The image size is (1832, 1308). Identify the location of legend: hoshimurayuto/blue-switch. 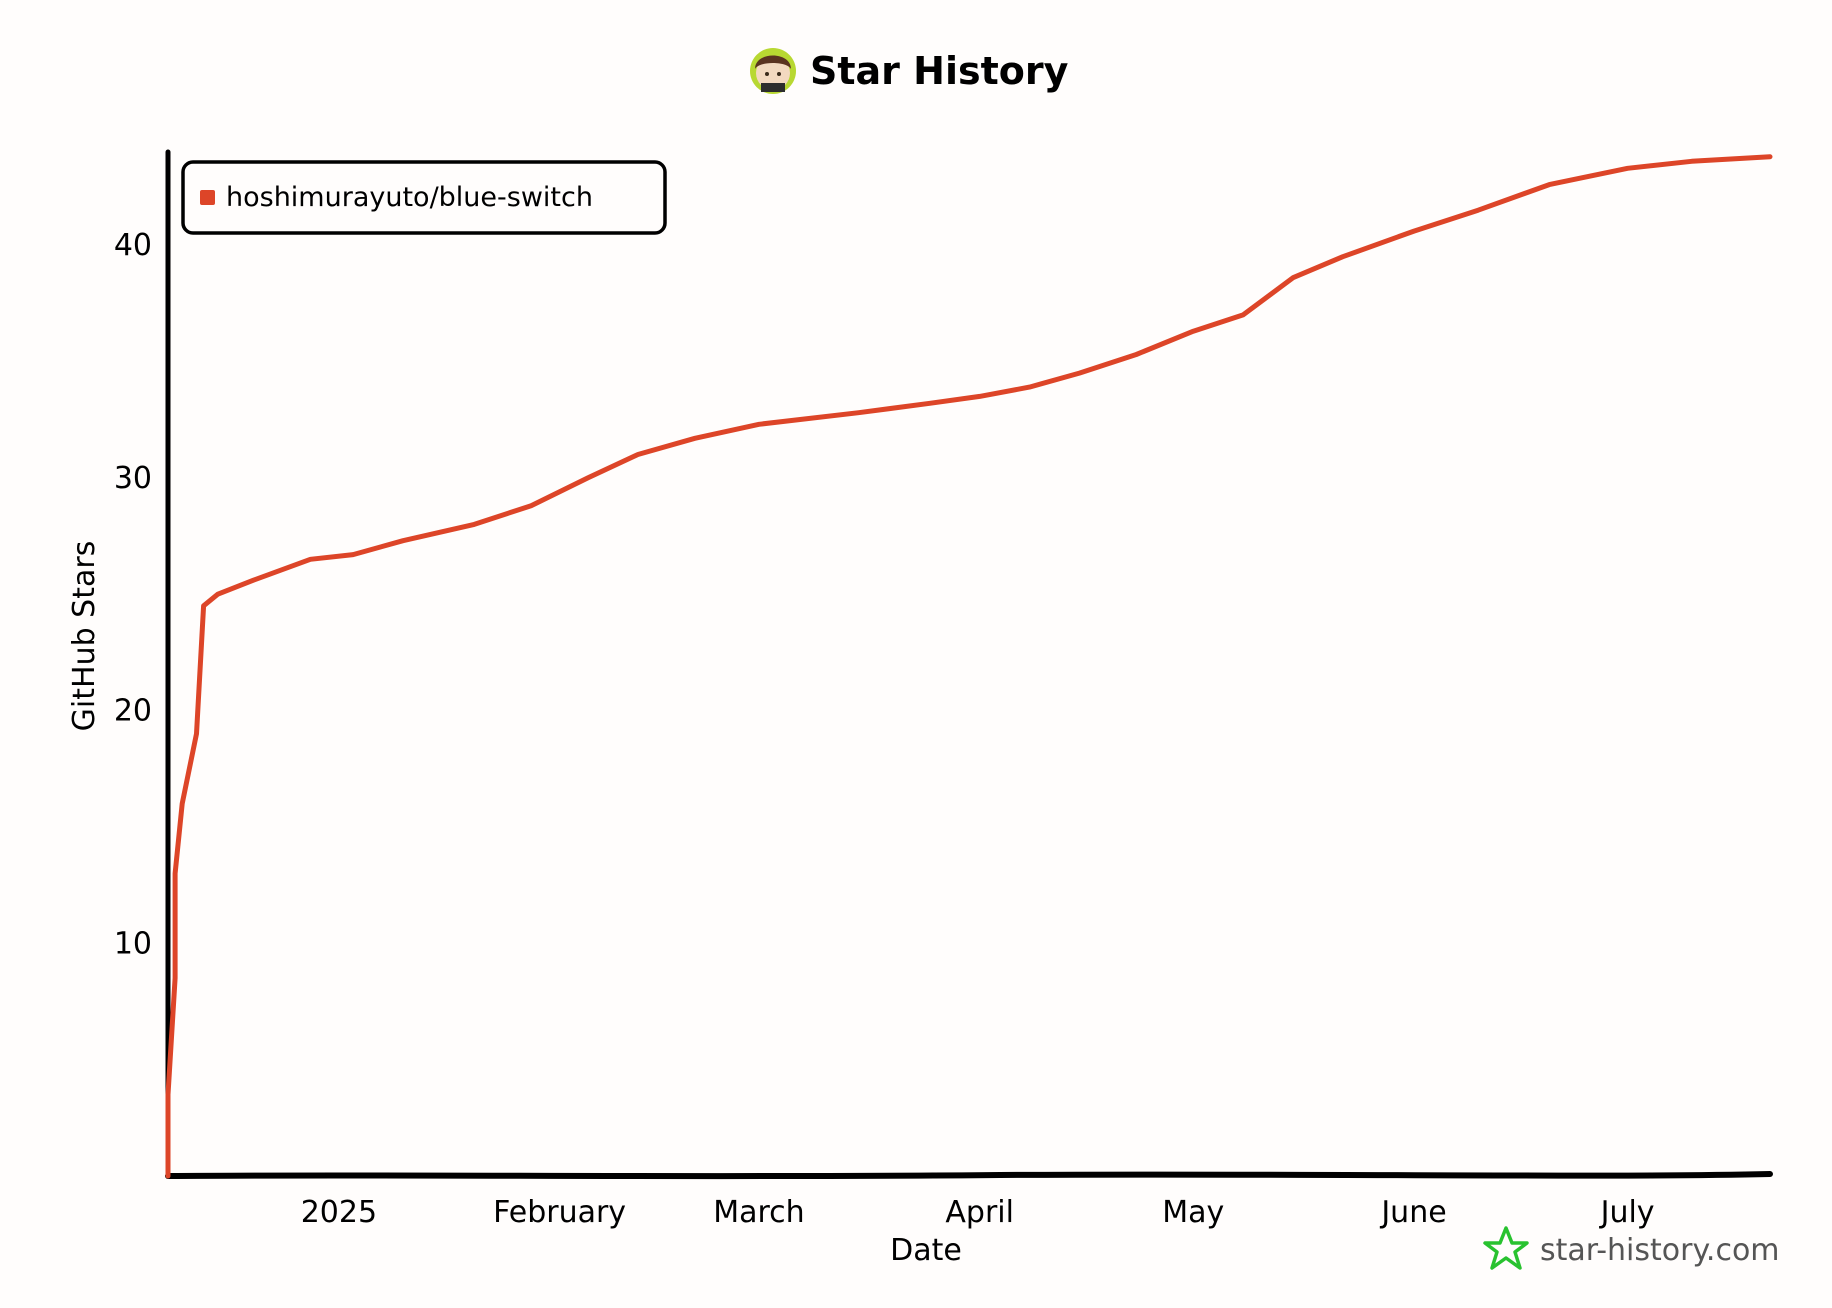
(424, 197).